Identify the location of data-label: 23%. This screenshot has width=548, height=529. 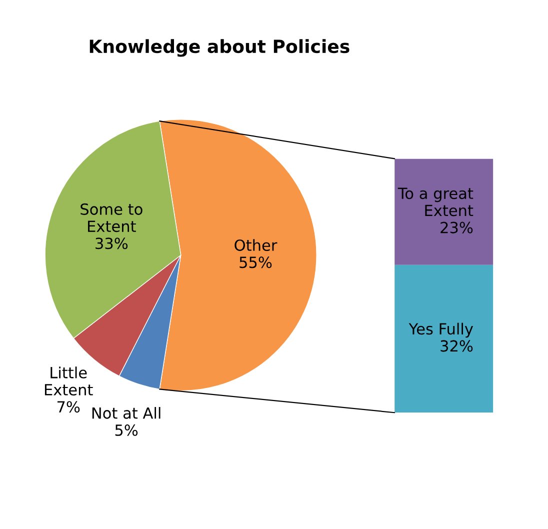
(456, 228).